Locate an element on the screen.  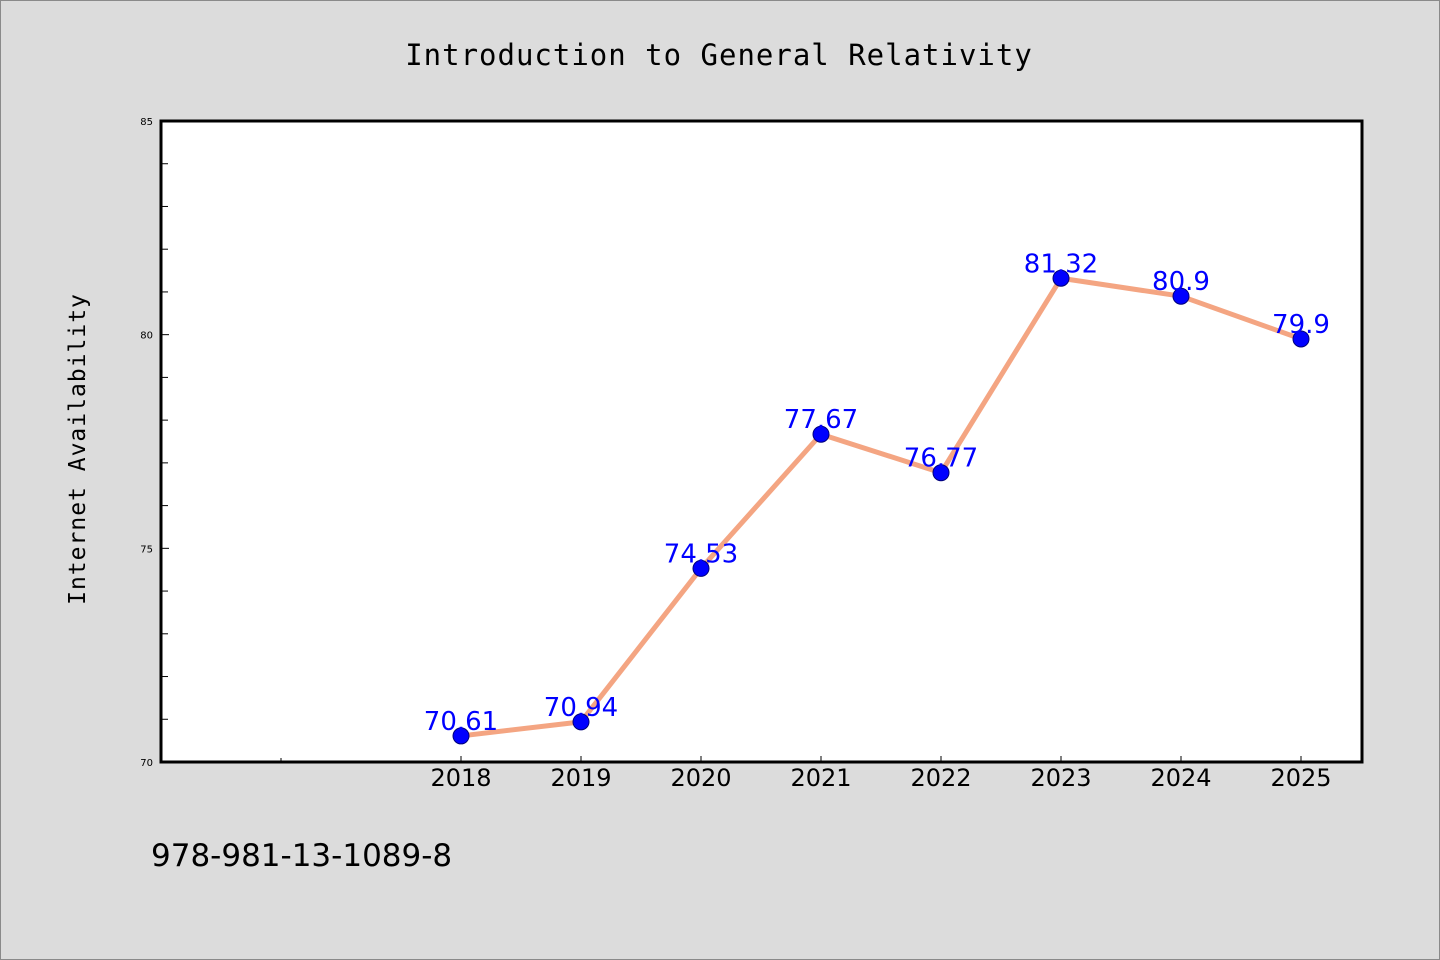
x-tick-label: 2020 is located at coordinates (700, 778).